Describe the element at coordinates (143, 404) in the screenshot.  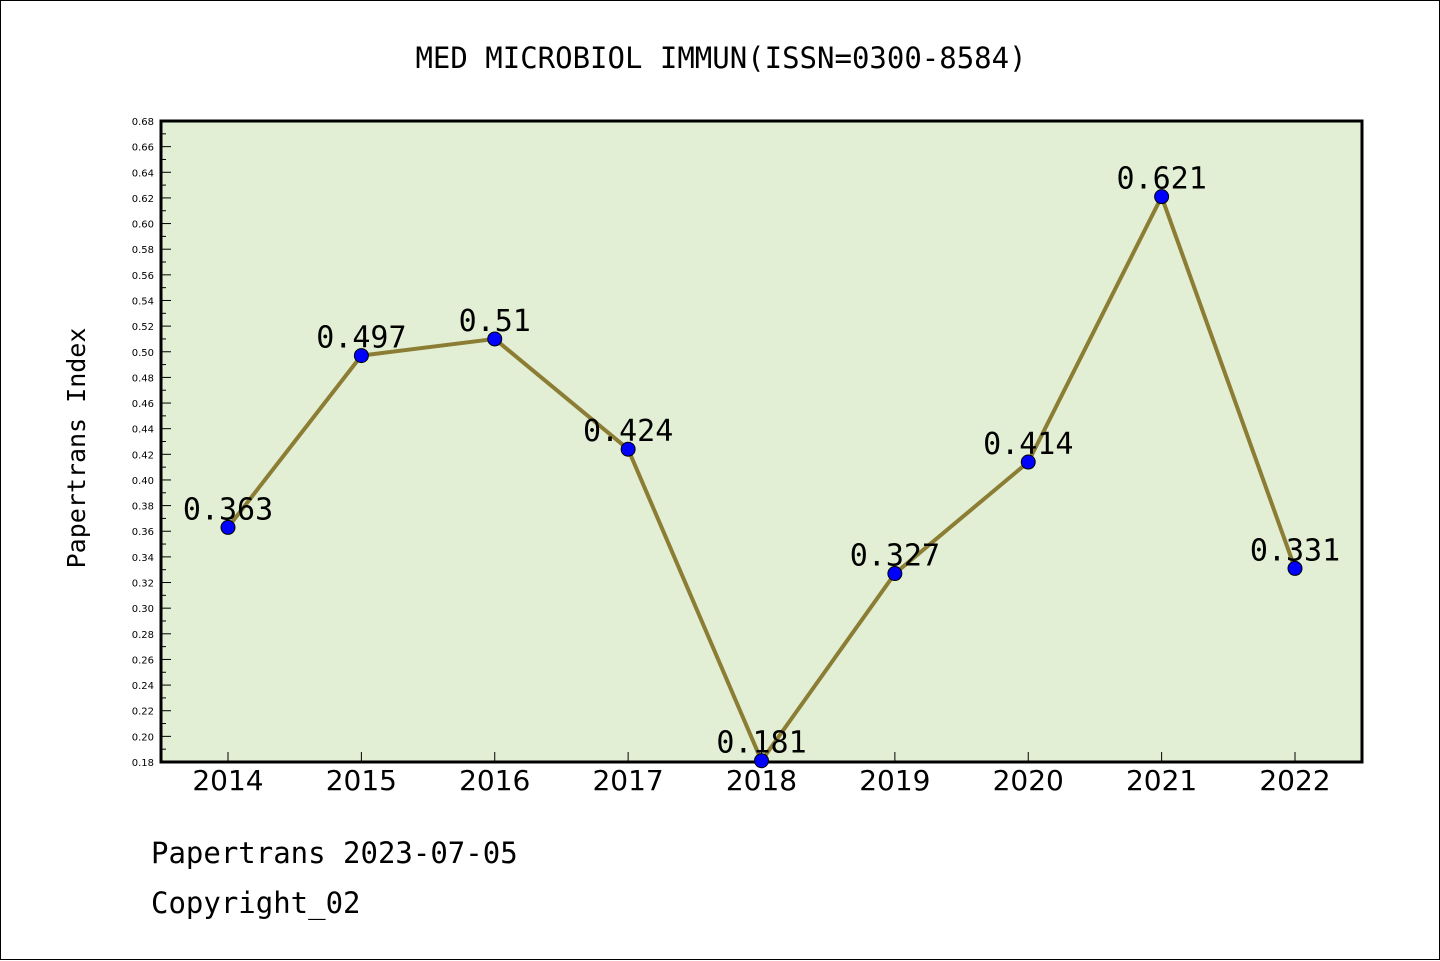
I see `y-tick-label: 0.46` at that location.